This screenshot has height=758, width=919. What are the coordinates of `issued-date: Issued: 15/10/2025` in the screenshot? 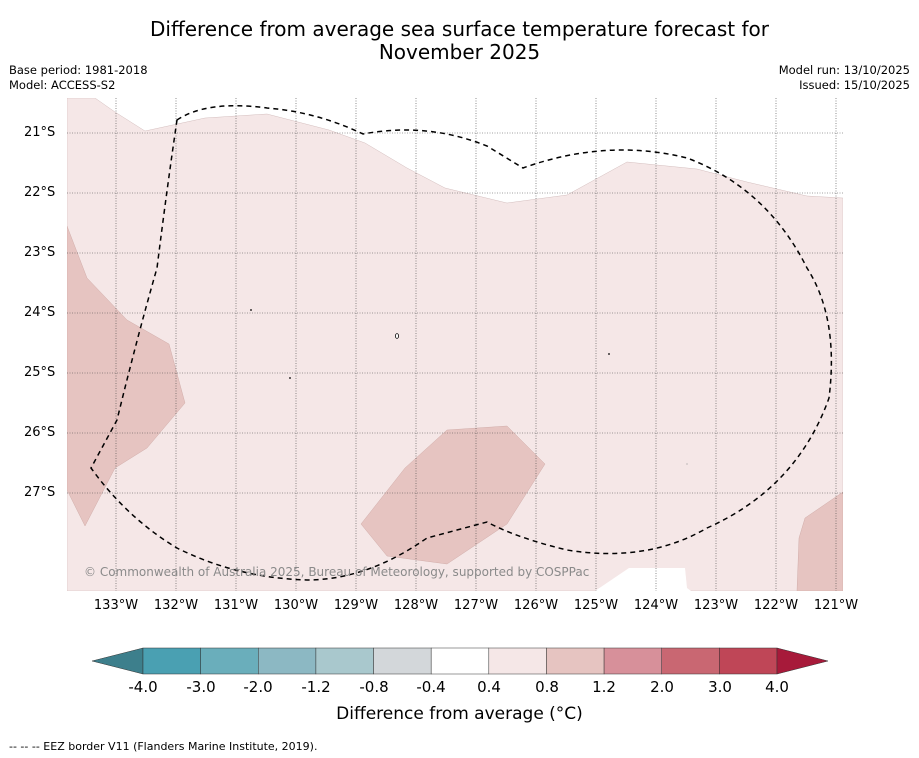 It's located at (854, 85).